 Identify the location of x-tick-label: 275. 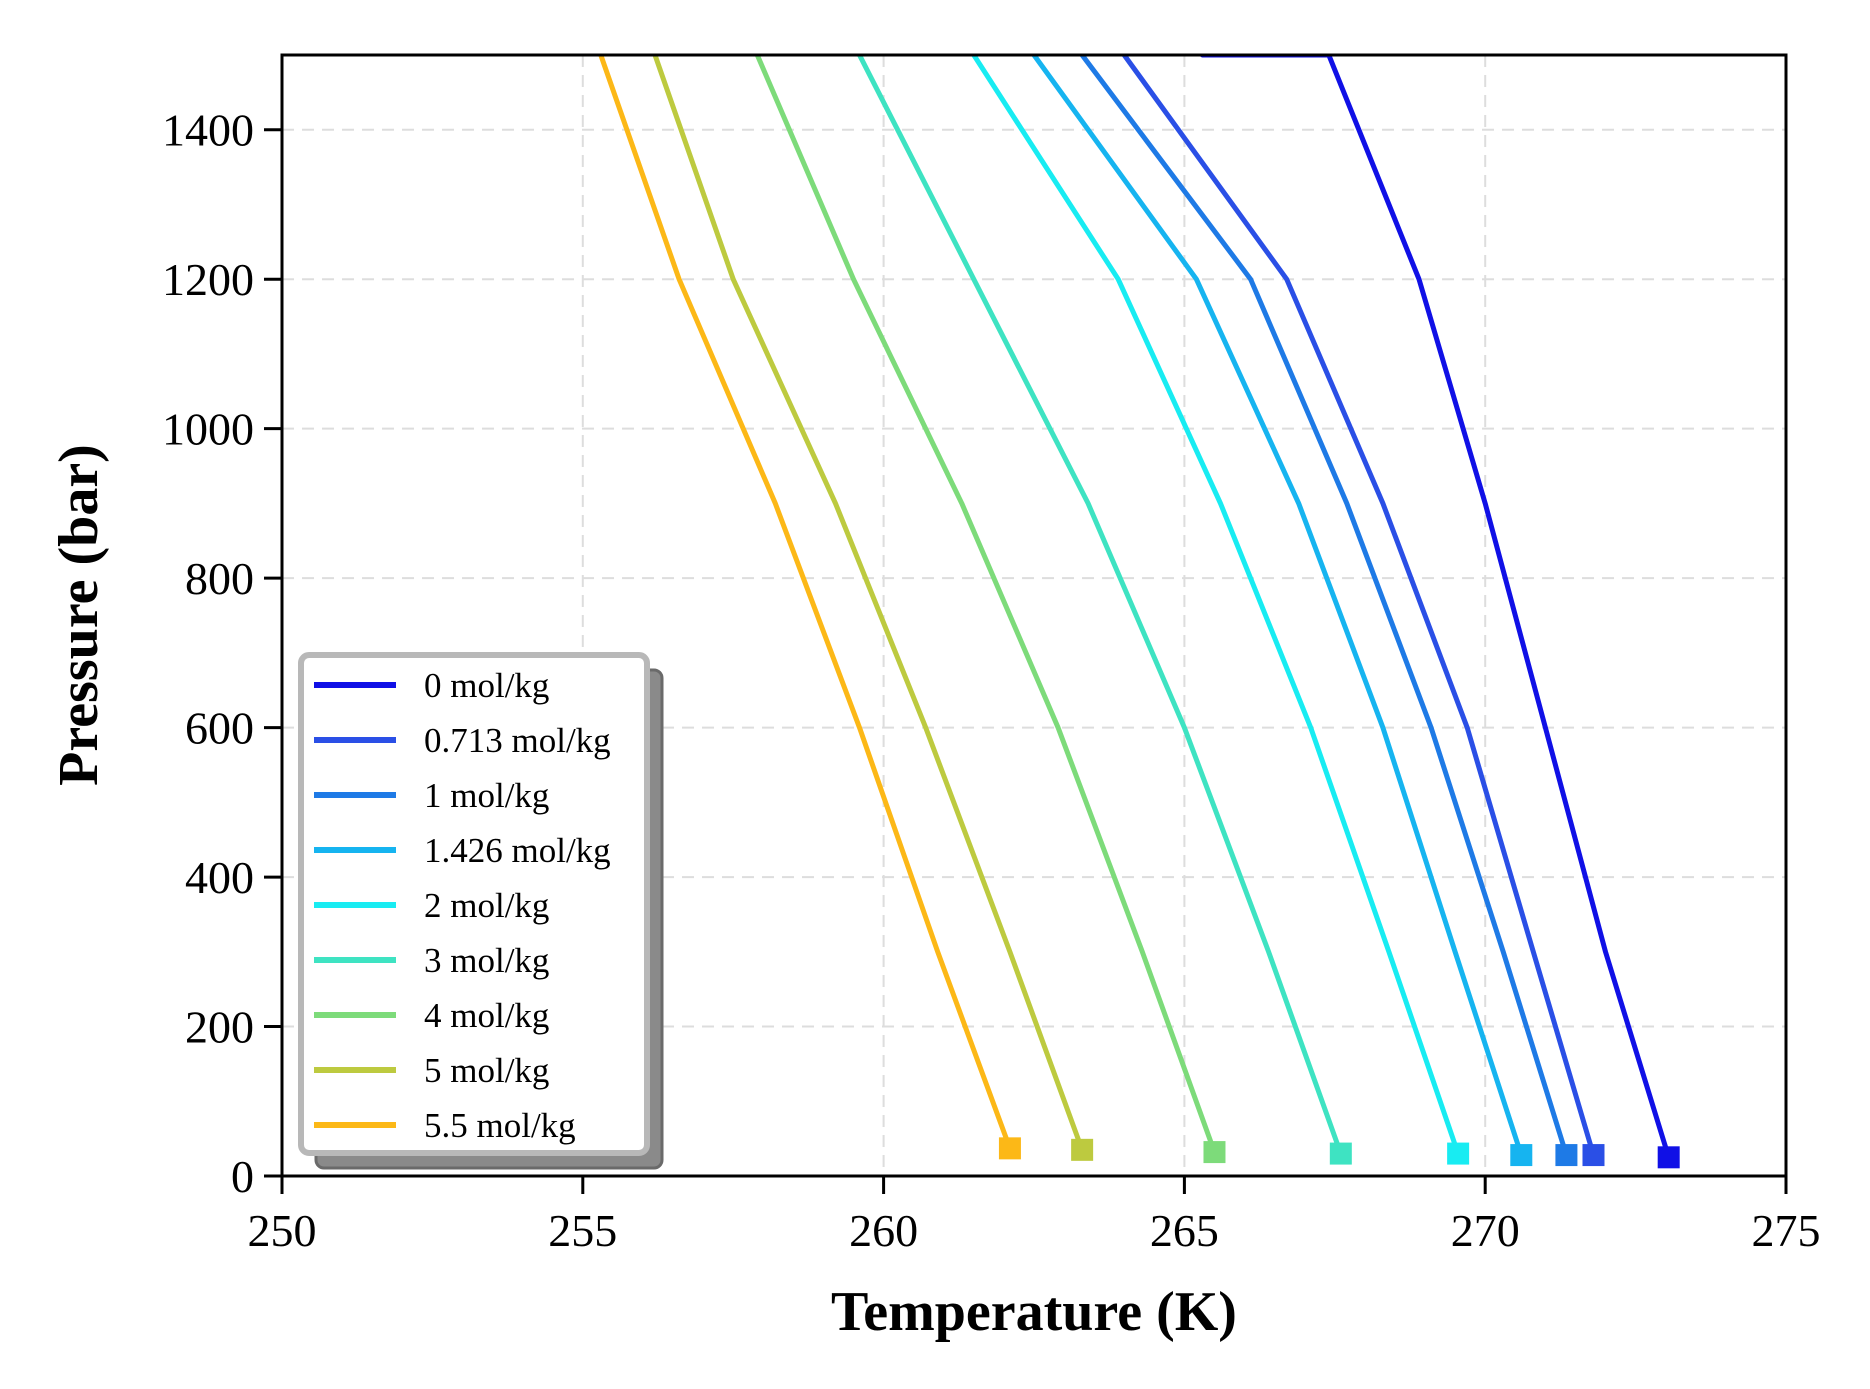
(1786, 1230).